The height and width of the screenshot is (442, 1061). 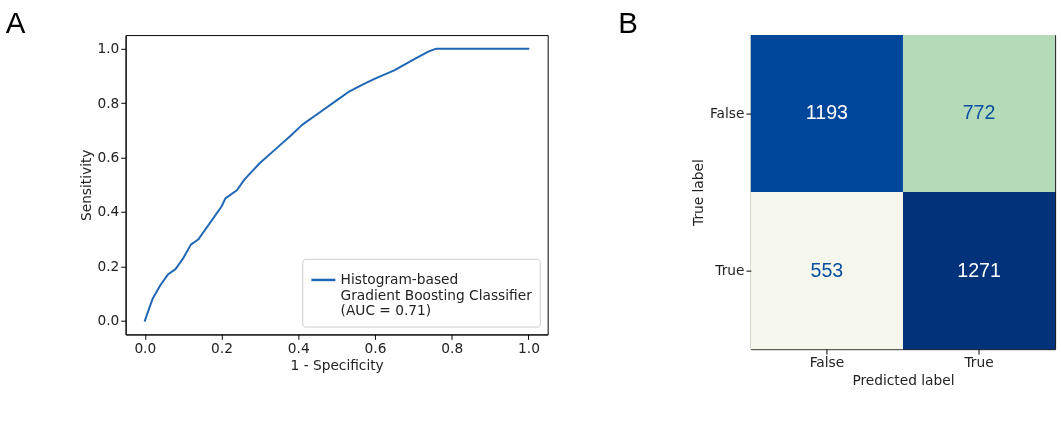 I want to click on data-label: 553, so click(x=827, y=269).